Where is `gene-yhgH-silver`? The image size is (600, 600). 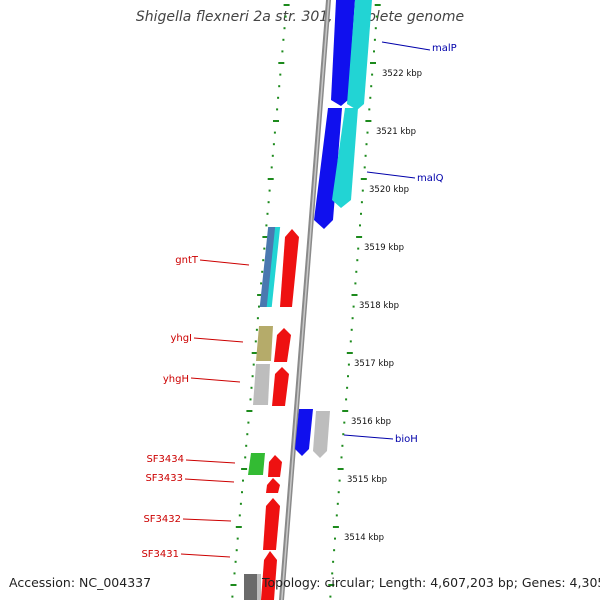 gene-yhgH-silver is located at coordinates (261, 384).